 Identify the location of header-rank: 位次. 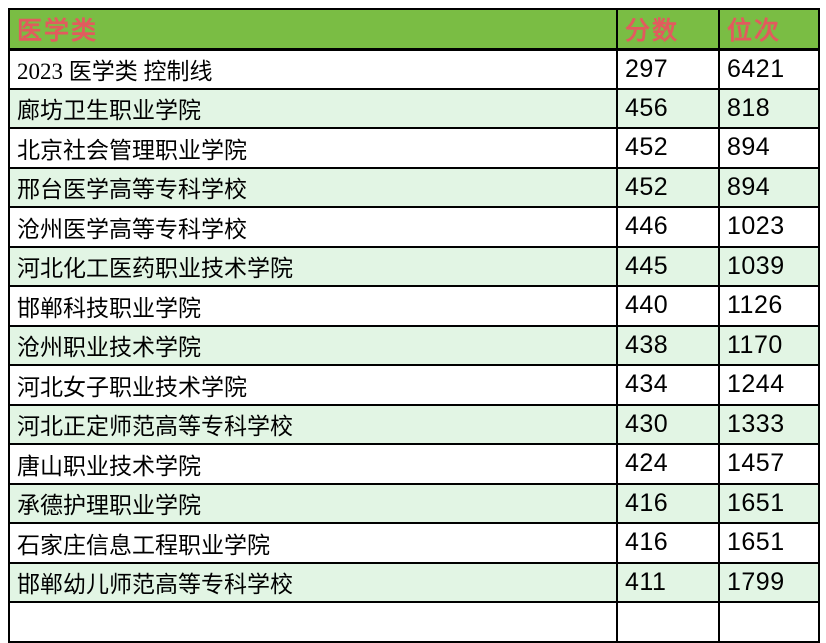
(769, 29).